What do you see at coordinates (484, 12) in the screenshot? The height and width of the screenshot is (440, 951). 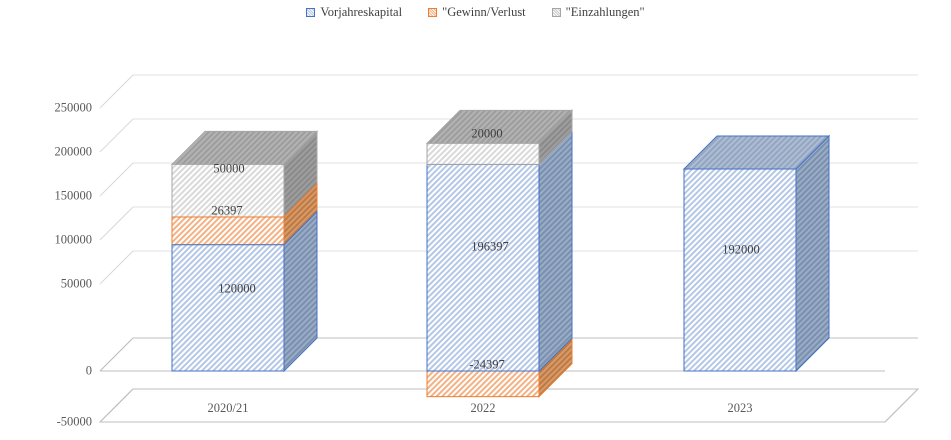 I see `legend-label: "Gewinn/Verlust` at bounding box center [484, 12].